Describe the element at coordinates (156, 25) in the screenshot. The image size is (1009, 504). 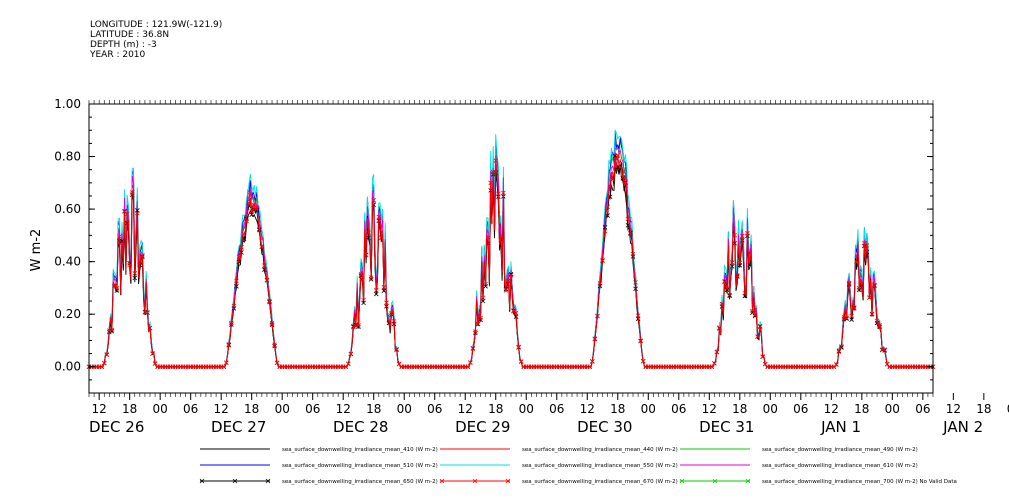
I see `longitude-text: LONGITUDE : 121.9W(-121.9)` at that location.